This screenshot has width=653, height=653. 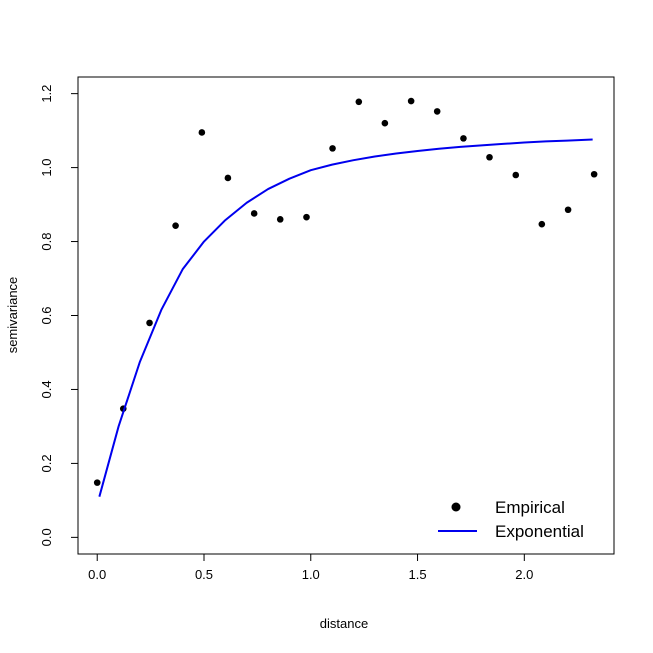 What do you see at coordinates (46, 94) in the screenshot?
I see `y-tick-label: 1.2` at bounding box center [46, 94].